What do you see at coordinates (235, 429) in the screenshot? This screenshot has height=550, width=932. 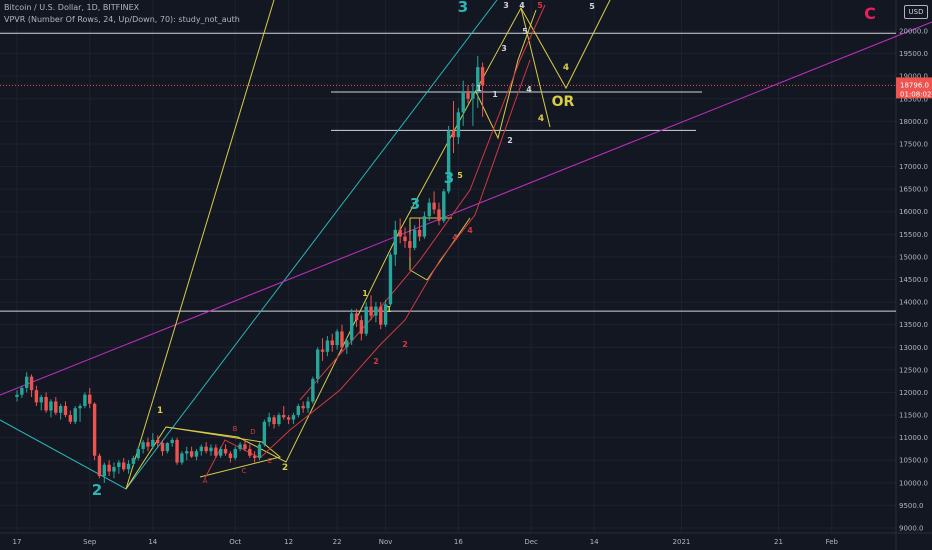 I see `wave-label: B` at bounding box center [235, 429].